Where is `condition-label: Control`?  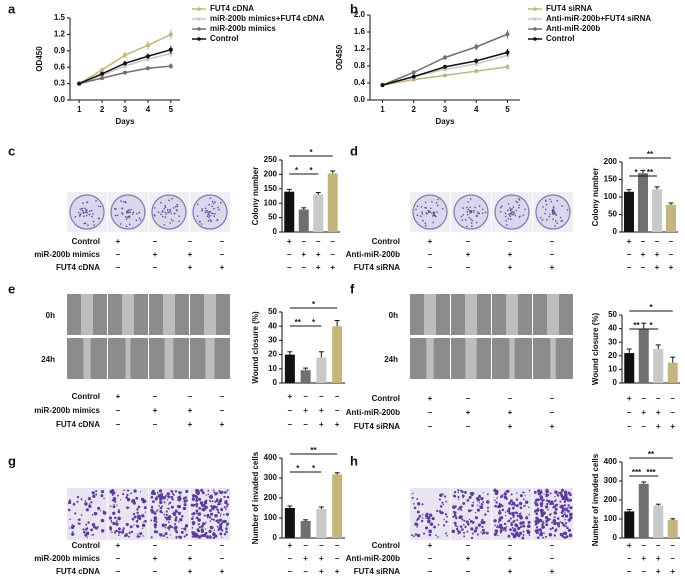 condition-label: Control is located at coordinates (386, 398).